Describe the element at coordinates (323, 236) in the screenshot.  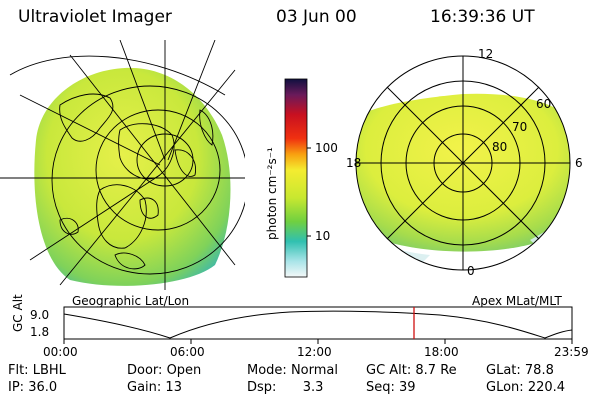
I see `colorbar-label-10: 10` at that location.